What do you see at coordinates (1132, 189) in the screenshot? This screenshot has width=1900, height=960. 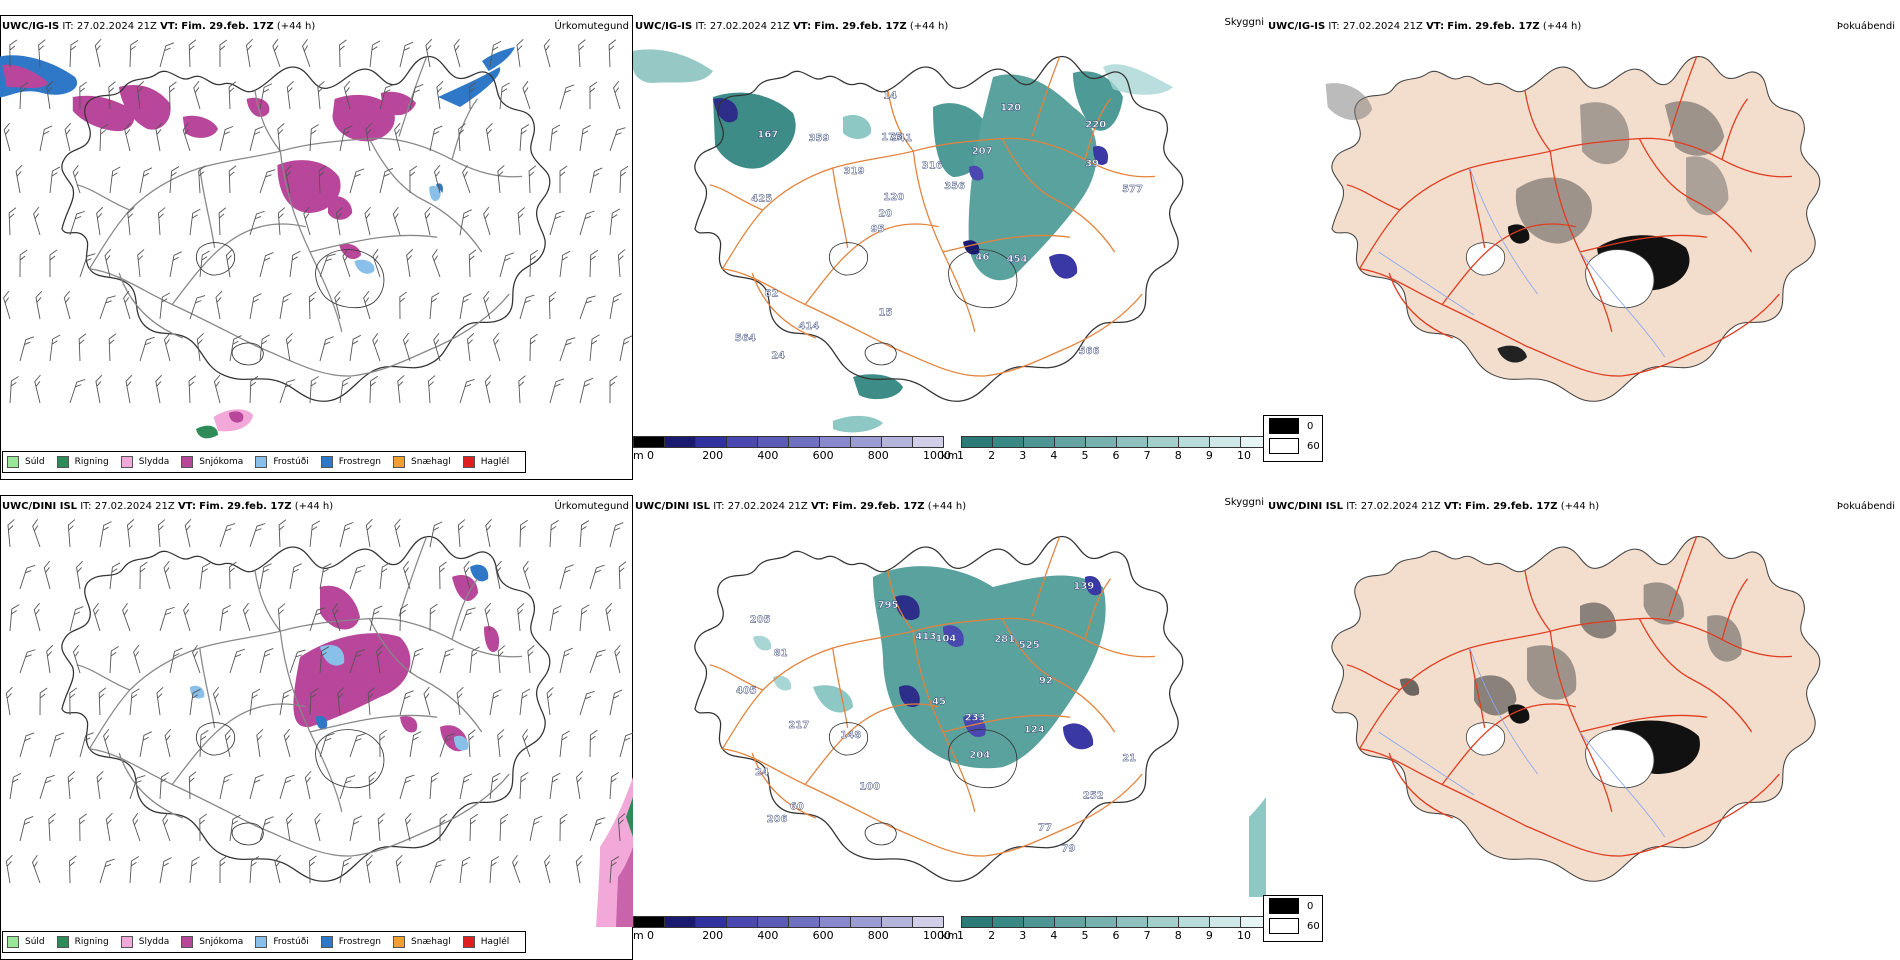 I see `visibility-value-label: 577` at bounding box center [1132, 189].